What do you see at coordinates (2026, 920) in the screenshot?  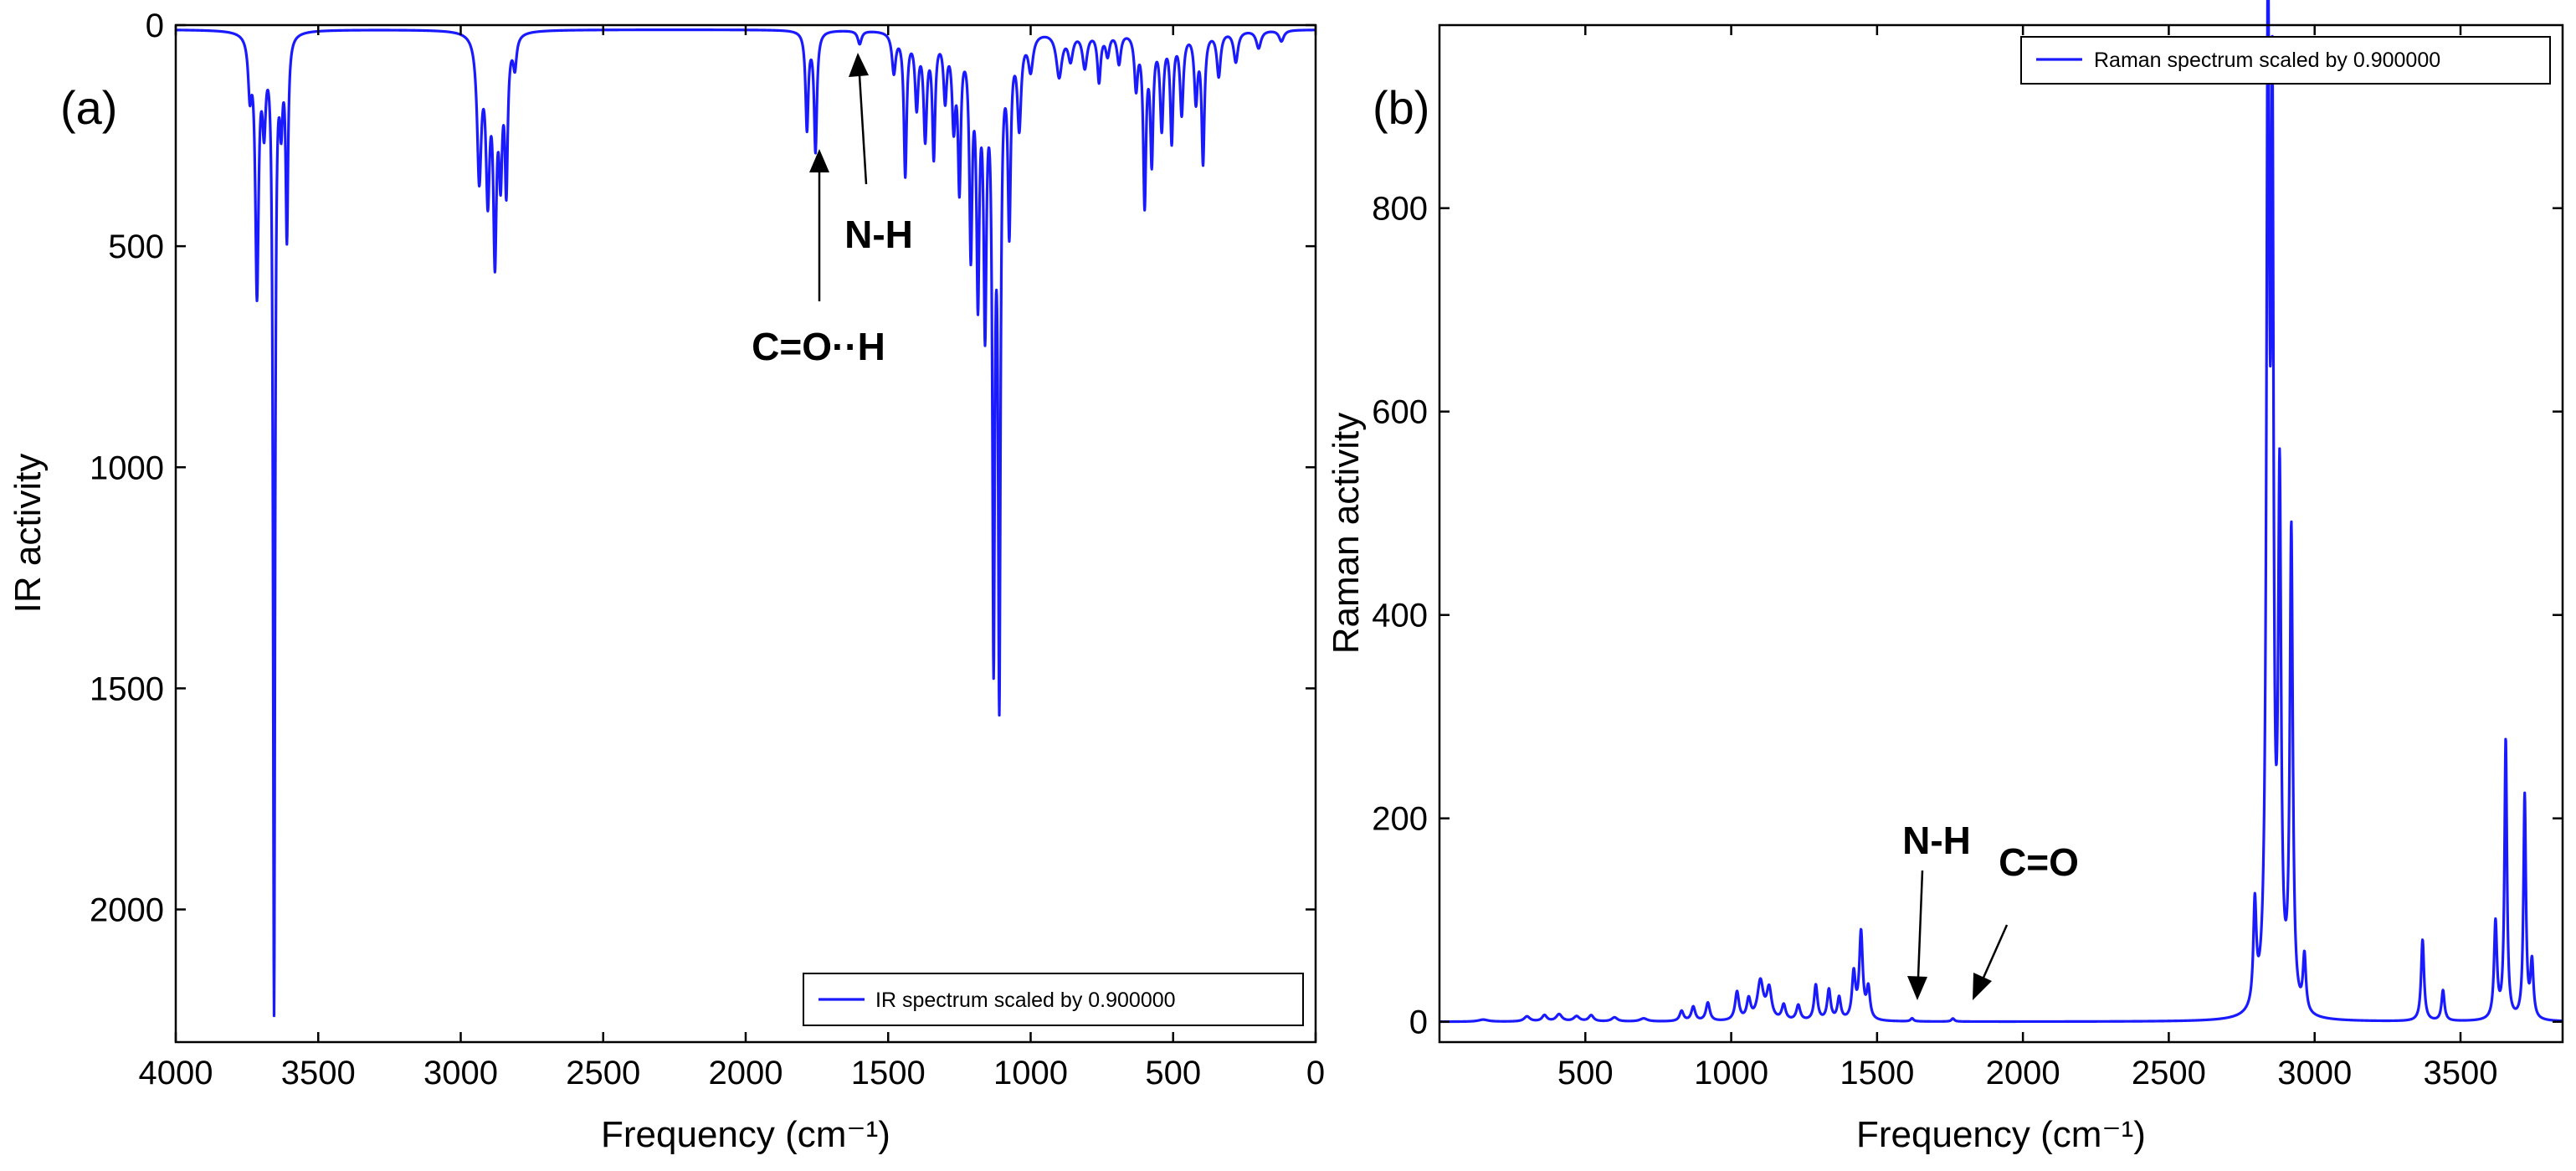 I see `raman-annotation-co: C=O` at bounding box center [2026, 920].